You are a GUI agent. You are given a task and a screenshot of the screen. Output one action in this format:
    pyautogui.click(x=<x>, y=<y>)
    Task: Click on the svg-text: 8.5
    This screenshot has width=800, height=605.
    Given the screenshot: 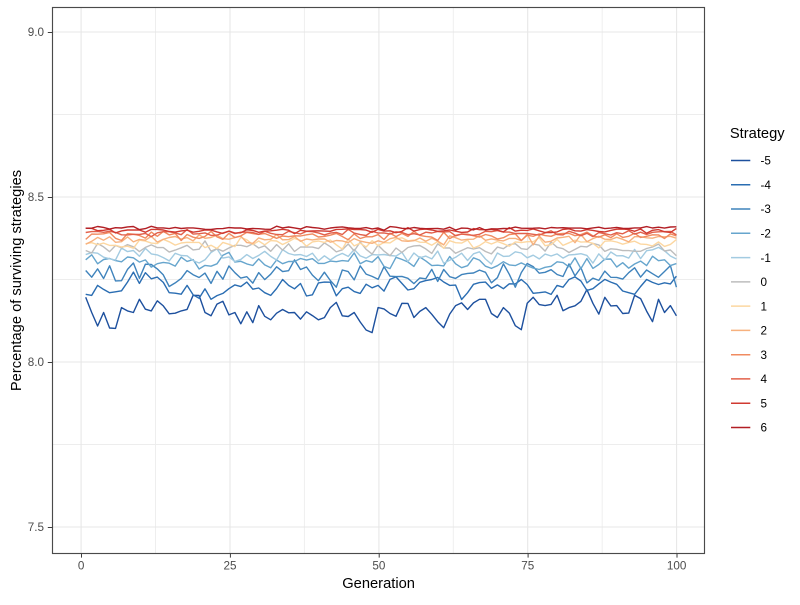 What is the action you would take?
    pyautogui.click(x=36, y=197)
    